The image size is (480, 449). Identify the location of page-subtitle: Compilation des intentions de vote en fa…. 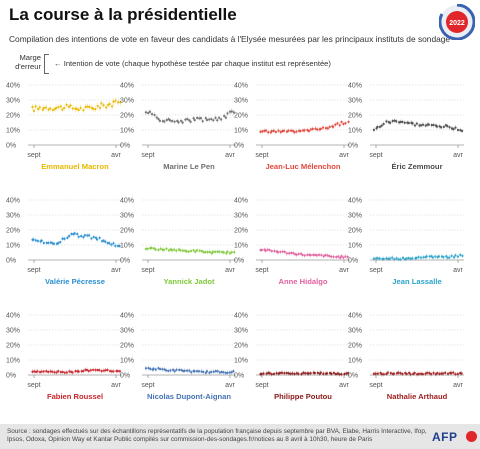
(230, 39).